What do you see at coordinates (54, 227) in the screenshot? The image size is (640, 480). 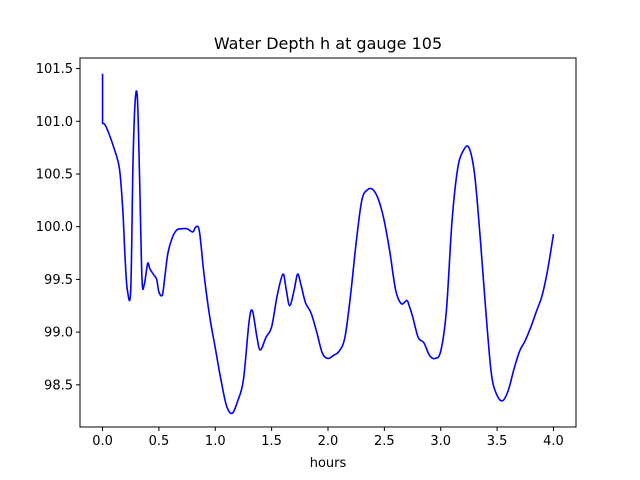 I see `y-tick-label: 100.0` at bounding box center [54, 227].